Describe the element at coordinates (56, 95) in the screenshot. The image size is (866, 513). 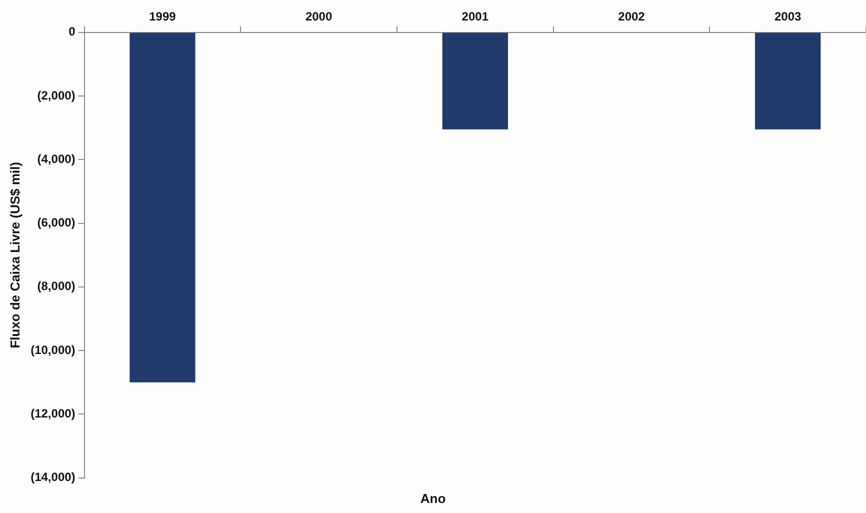
I see `y-tick-label: (2,000)` at that location.